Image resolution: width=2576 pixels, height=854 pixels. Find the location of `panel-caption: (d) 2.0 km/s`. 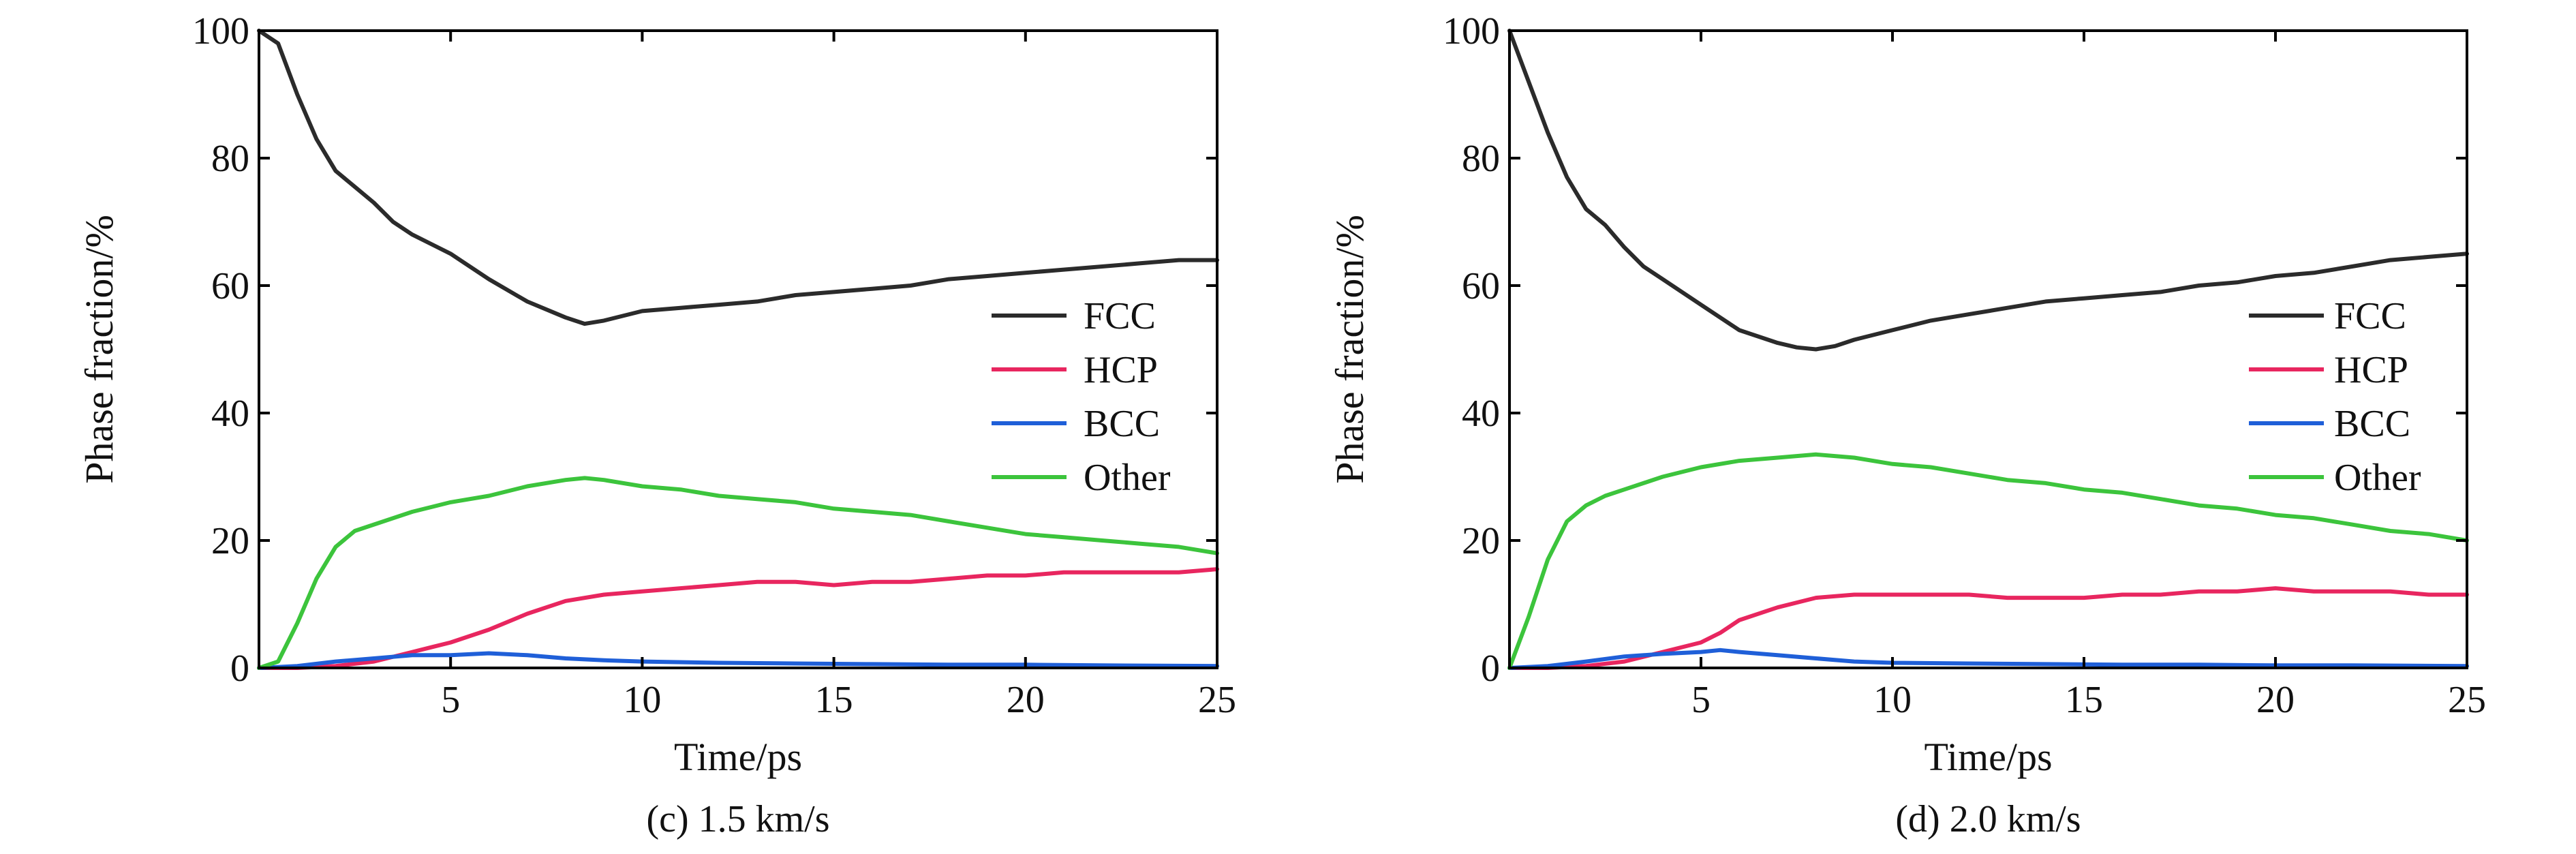

panel-caption: (d) 2.0 km/s is located at coordinates (1988, 819).